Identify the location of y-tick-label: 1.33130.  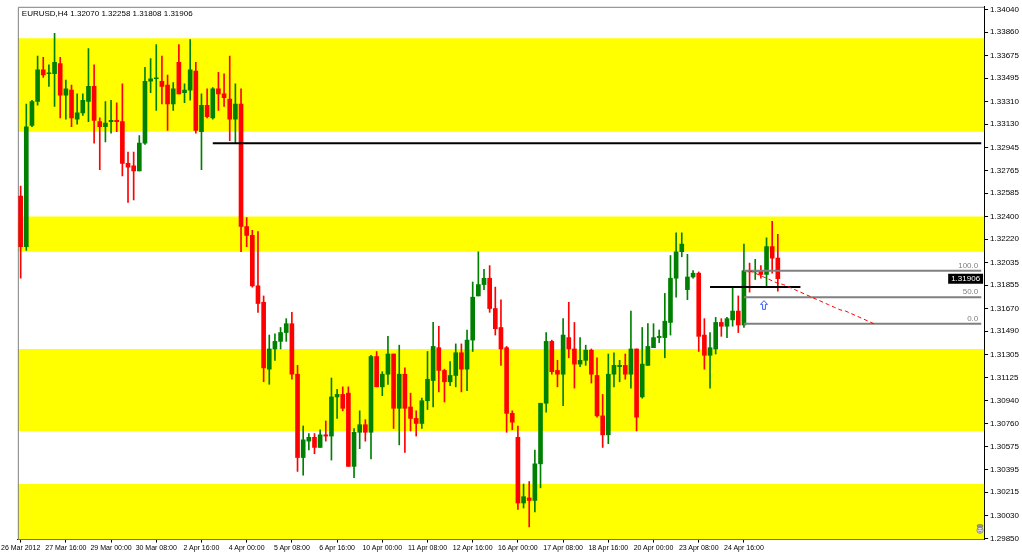
(1005, 124).